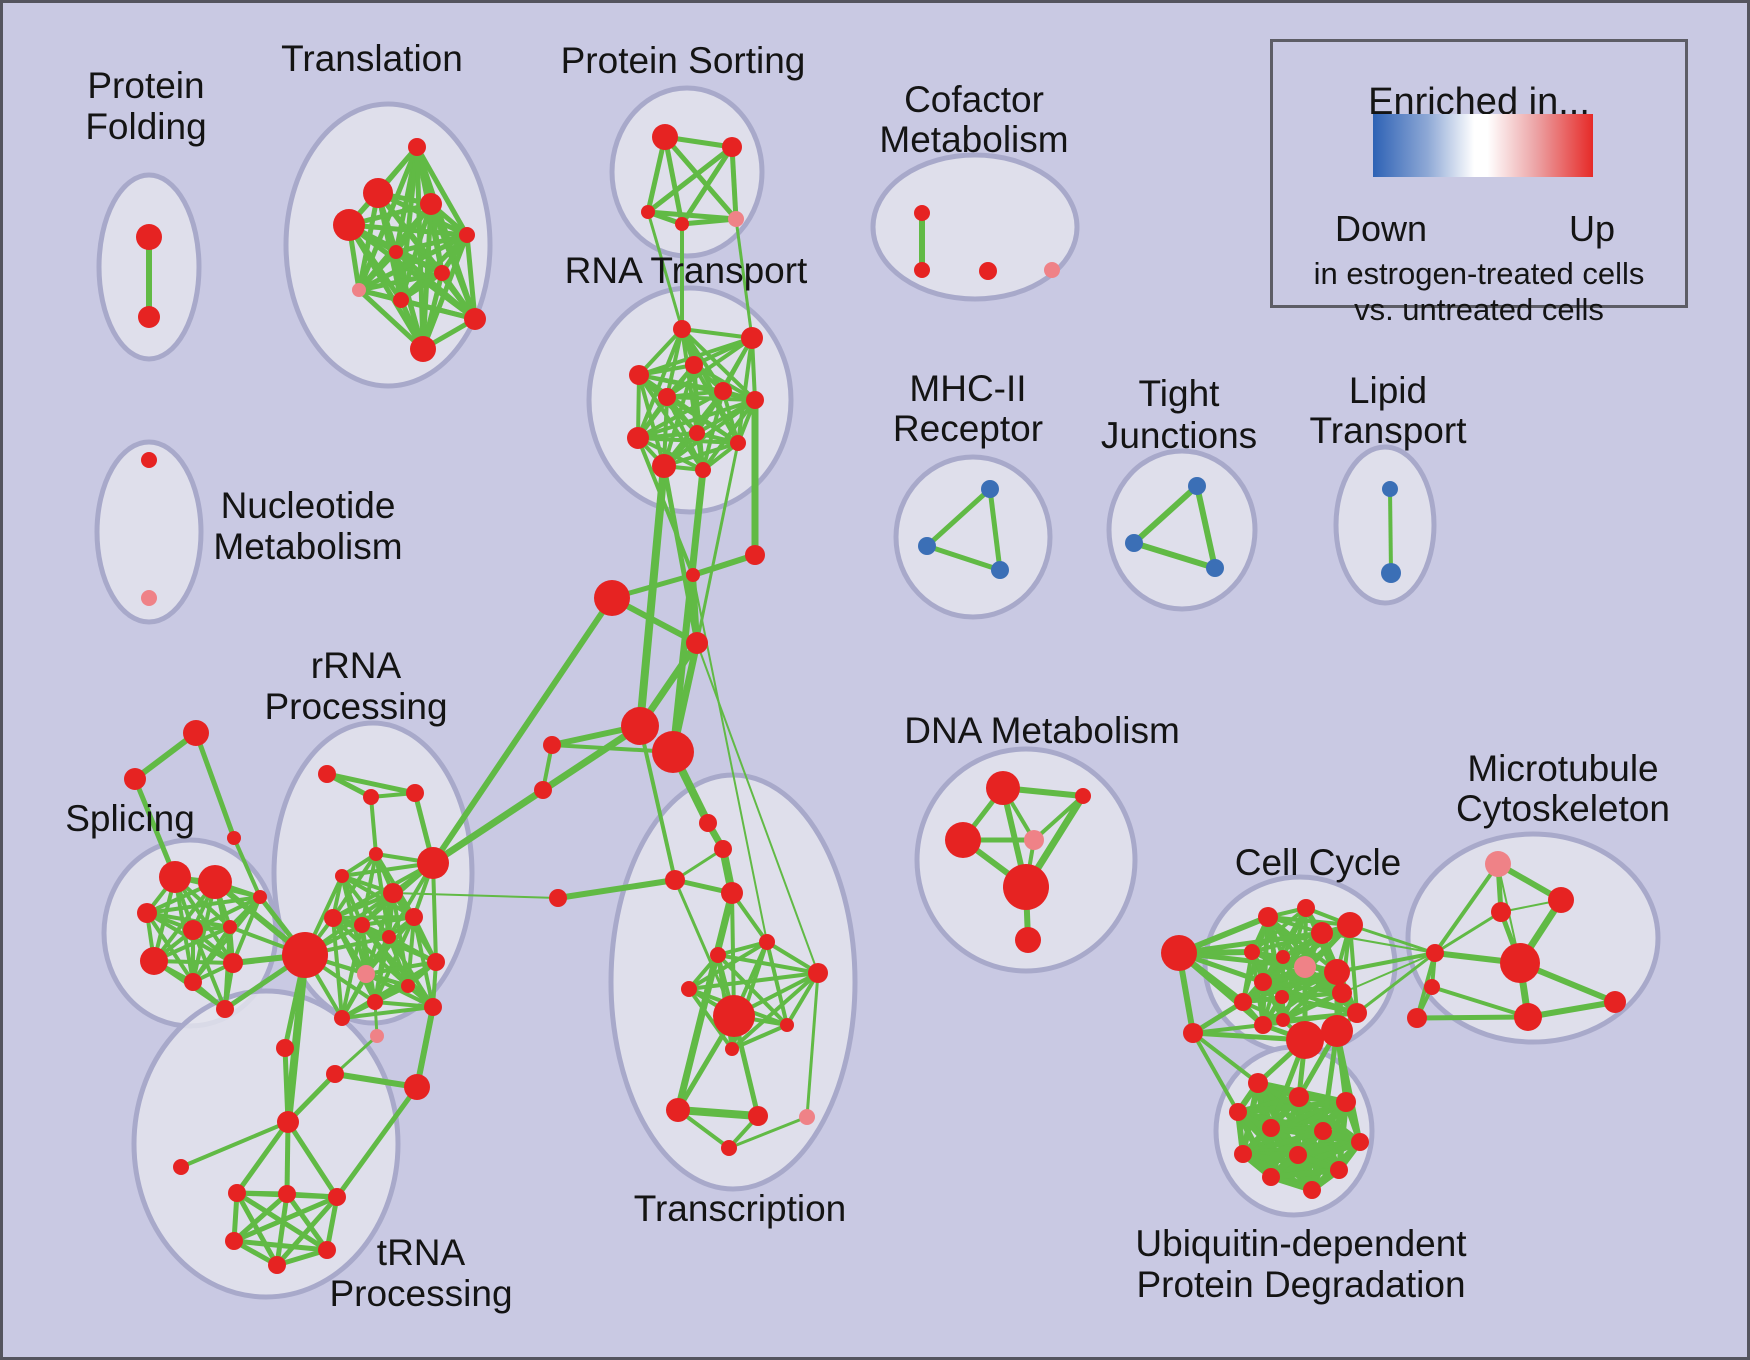  What do you see at coordinates (922, 213) in the screenshot?
I see `node-cf1` at bounding box center [922, 213].